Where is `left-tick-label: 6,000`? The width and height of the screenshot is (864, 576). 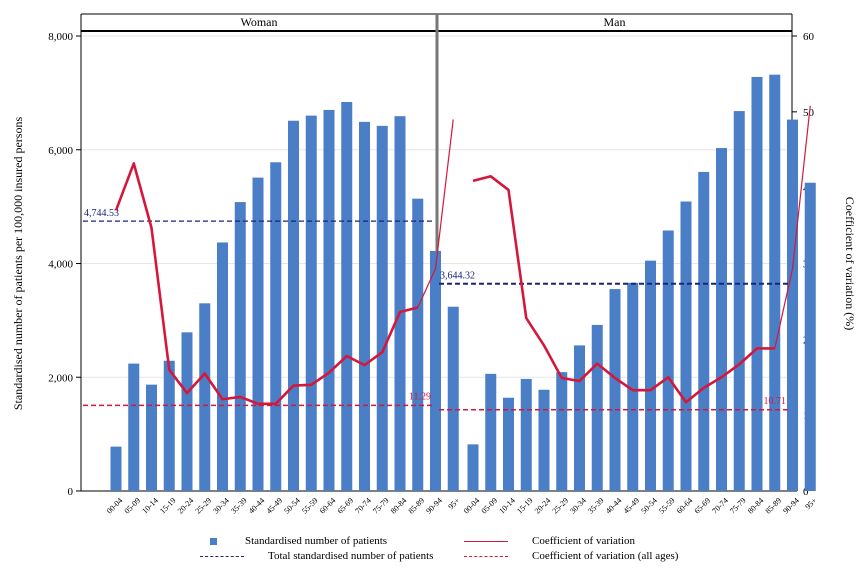 left-tick-label: 6,000 is located at coordinates (60, 151).